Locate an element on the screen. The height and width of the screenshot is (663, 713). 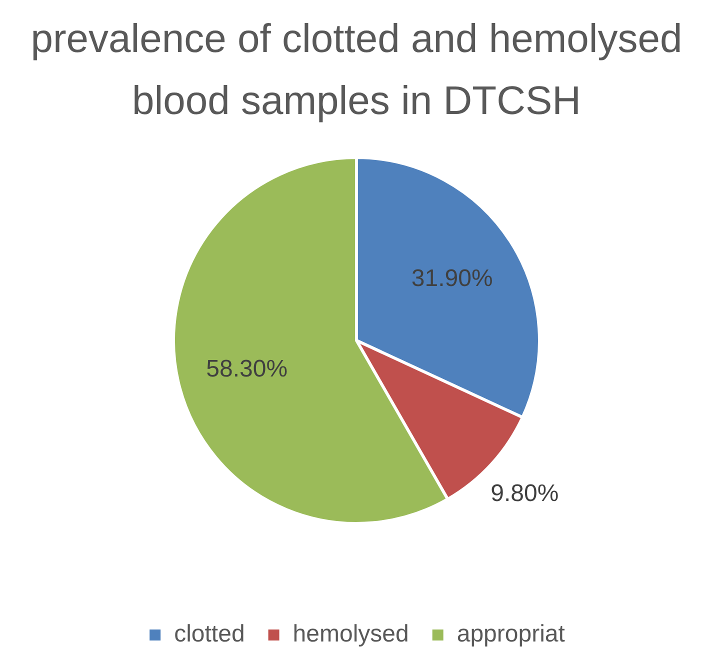
data-label: 58.30% is located at coordinates (247, 368).